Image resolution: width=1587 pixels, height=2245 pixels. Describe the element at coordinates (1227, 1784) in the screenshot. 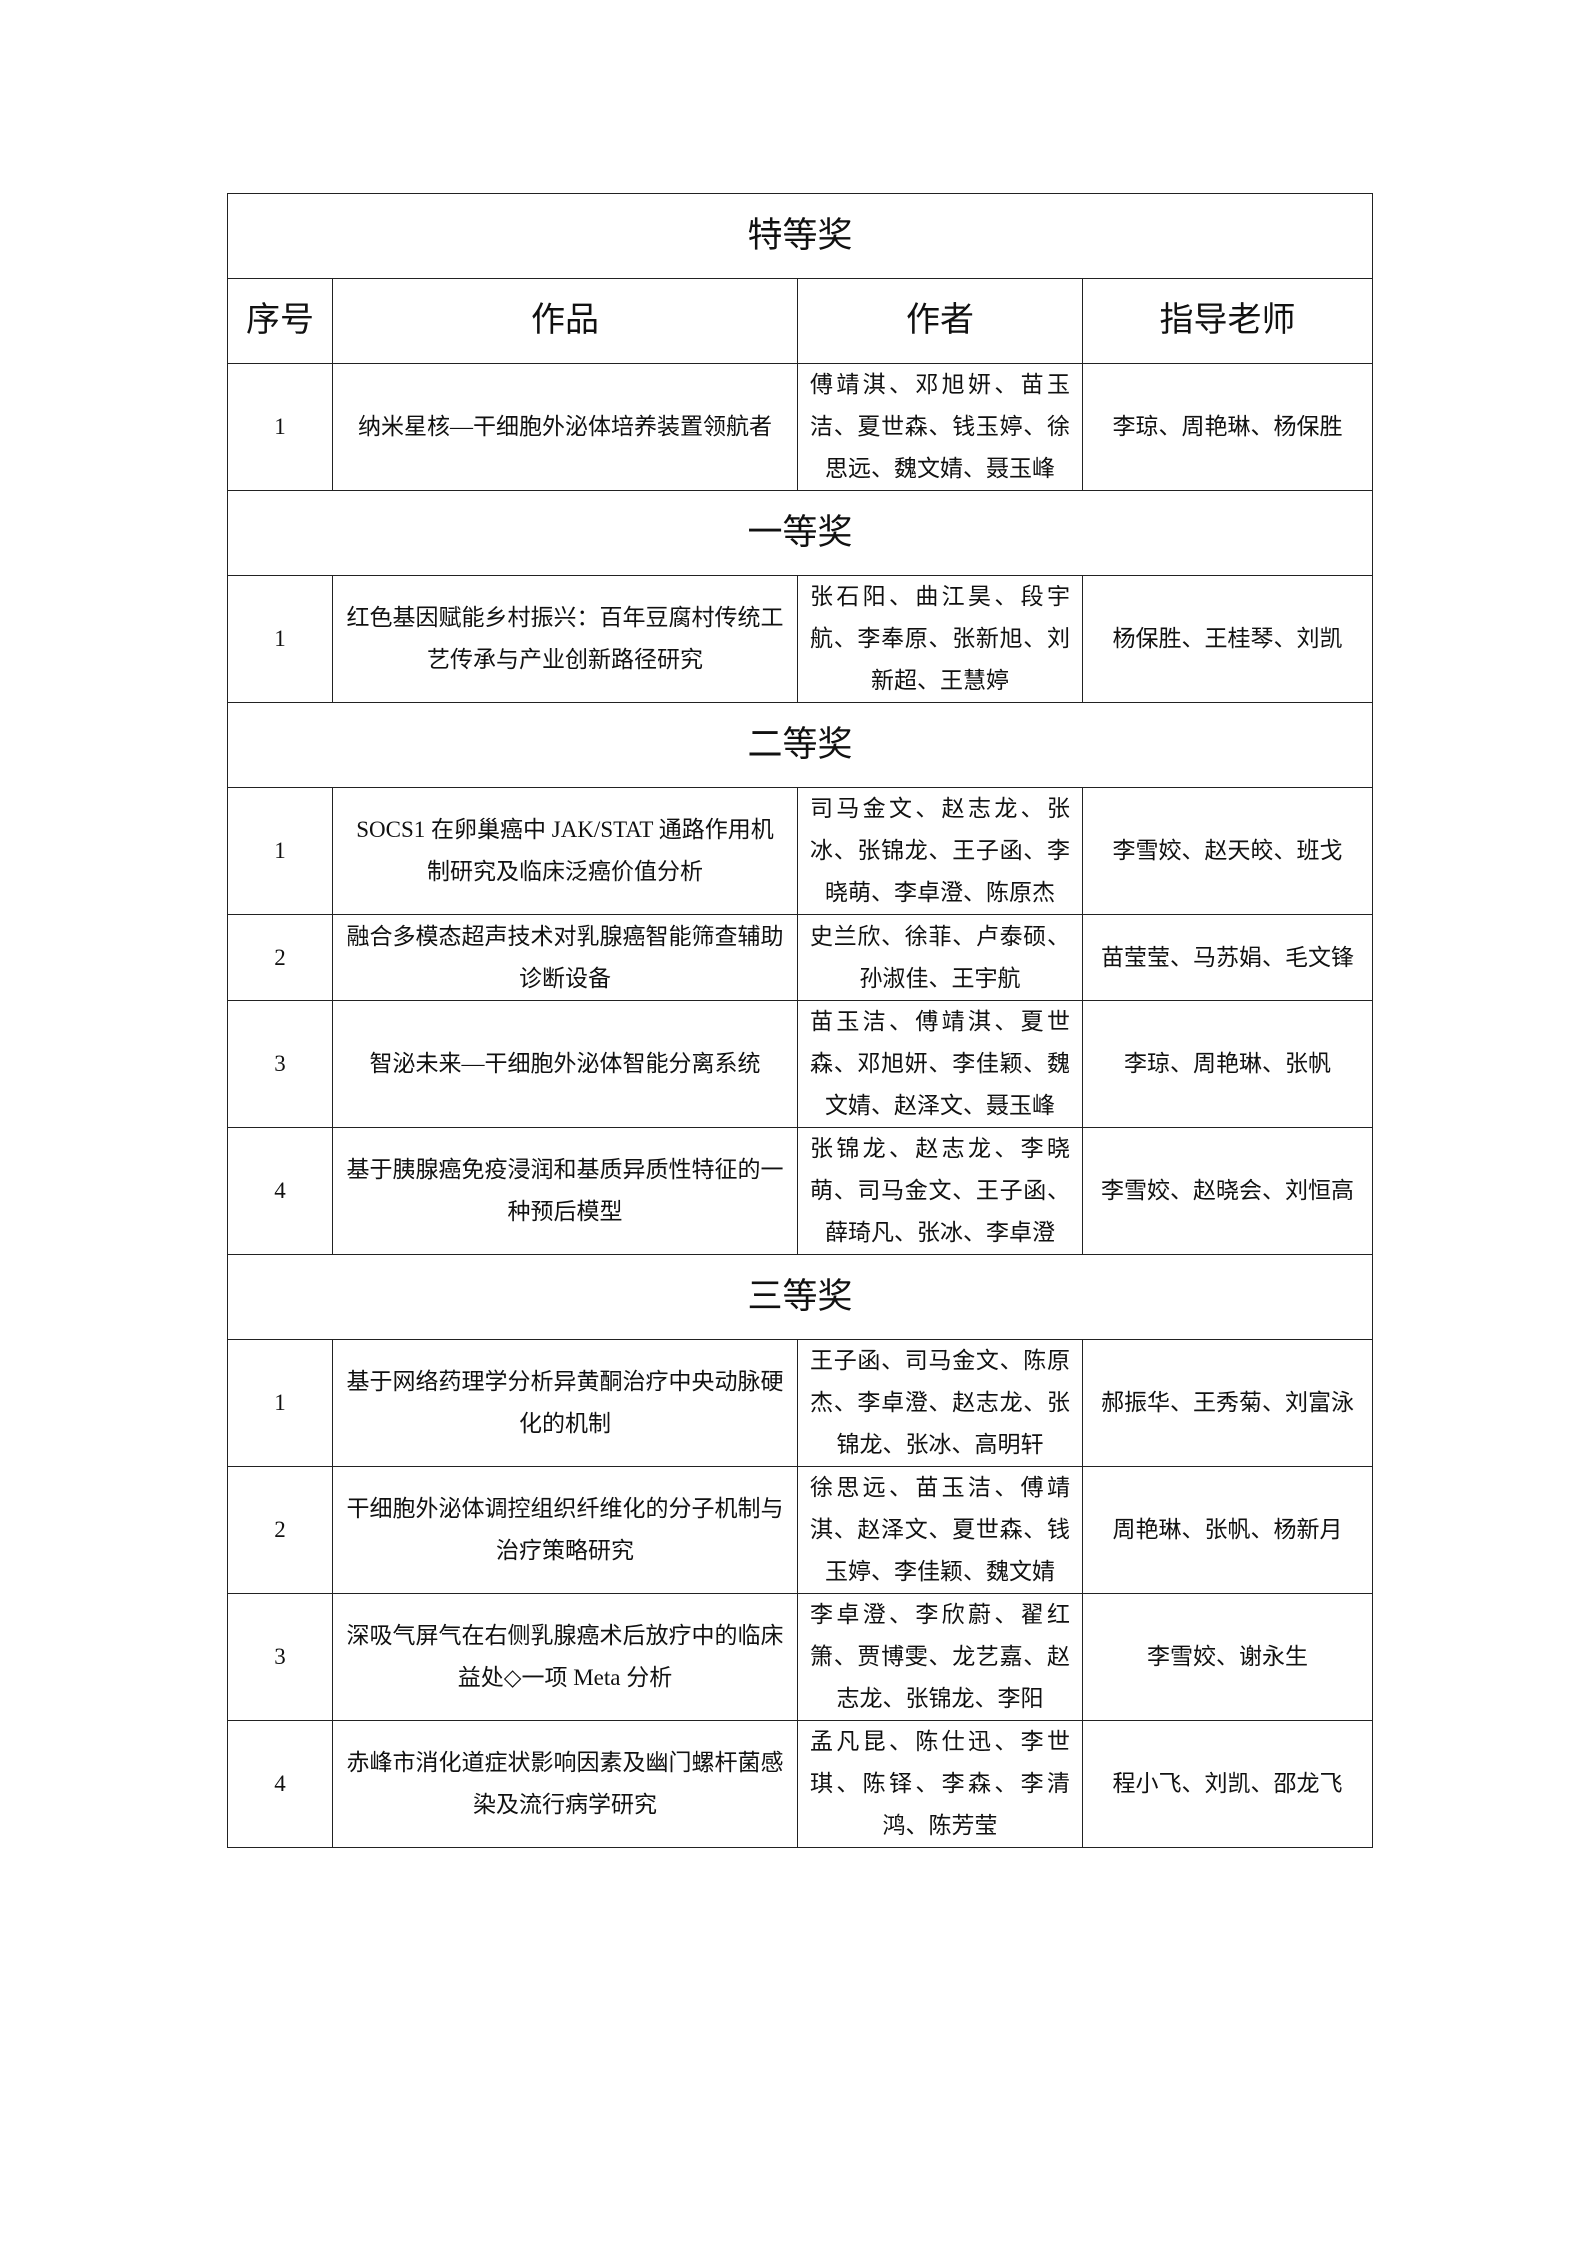

I see `advisors: 程小飞、刘凯、邵龙飞` at that location.